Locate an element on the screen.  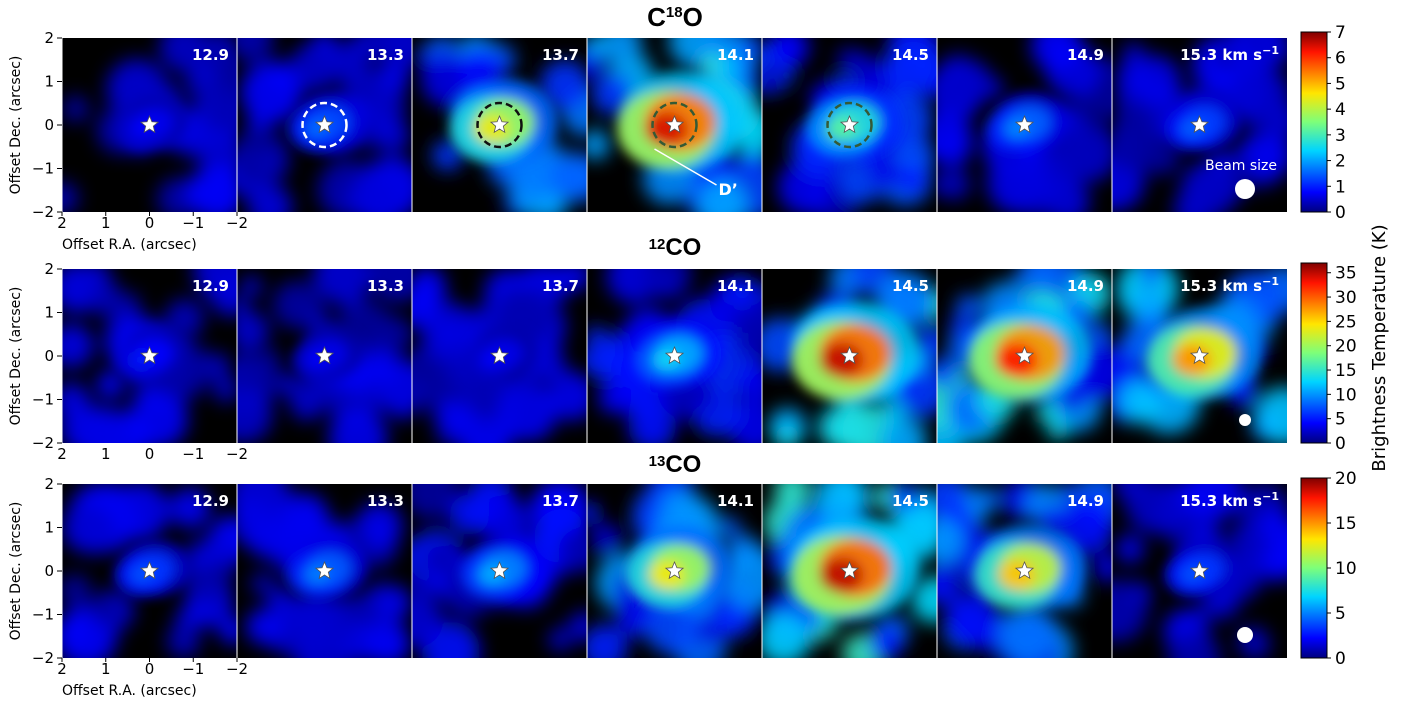
channel-panel-12co-14.9: 14.9 is located at coordinates (1024, 356).